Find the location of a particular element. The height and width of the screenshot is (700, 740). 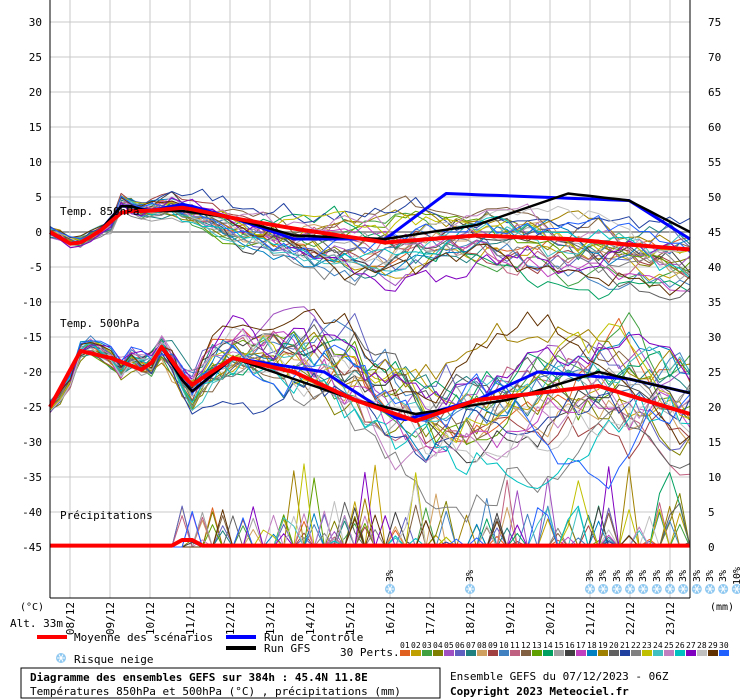

left-unit-label: (°C) is located at coordinates (32, 607).